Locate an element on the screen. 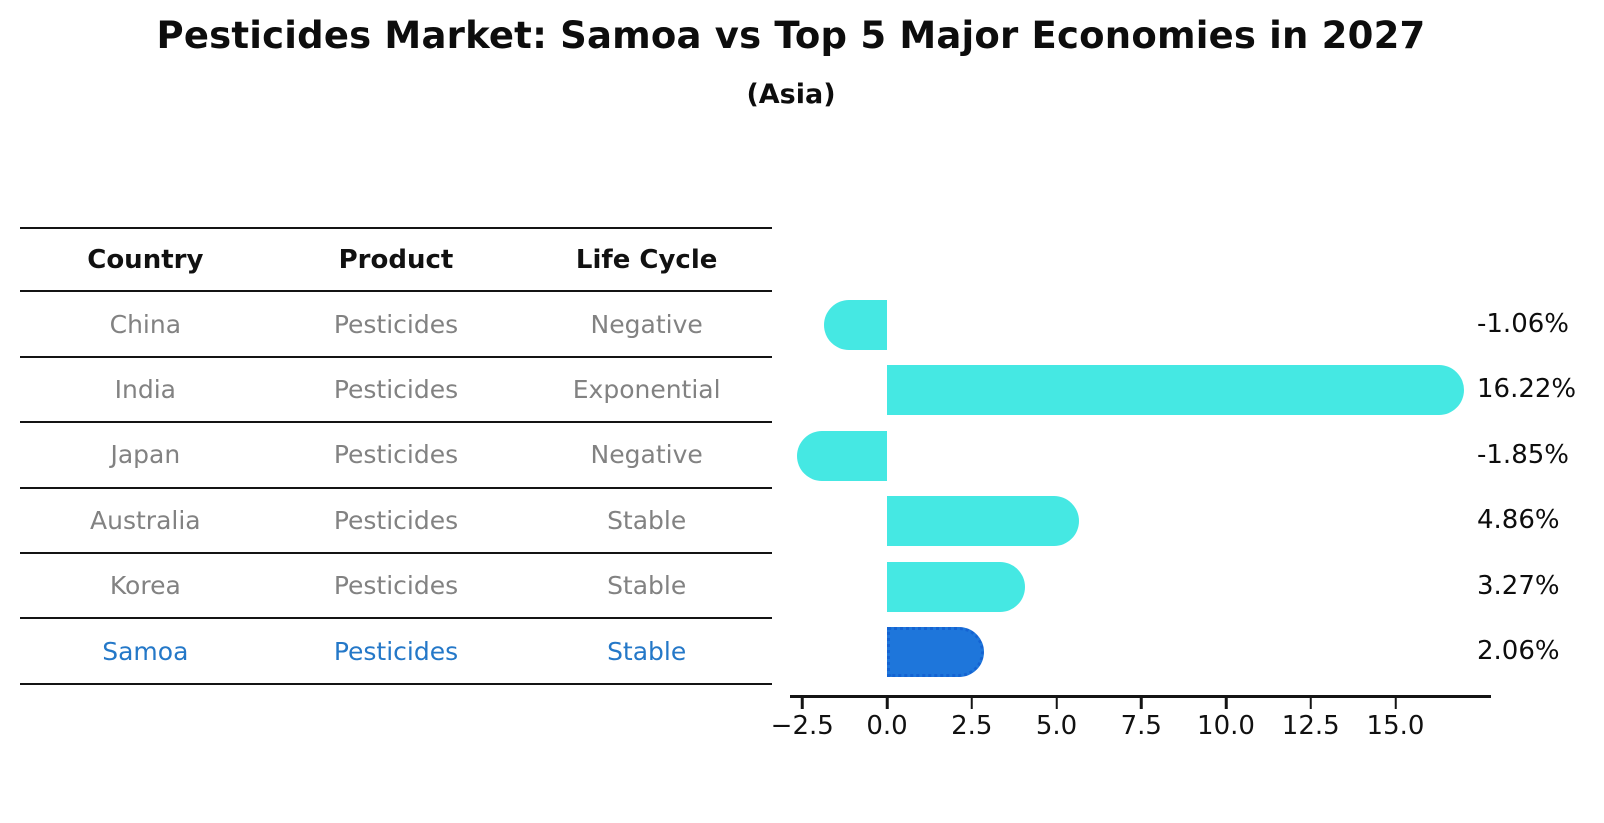 The height and width of the screenshot is (823, 1604). bar-australia is located at coordinates (983, 521).